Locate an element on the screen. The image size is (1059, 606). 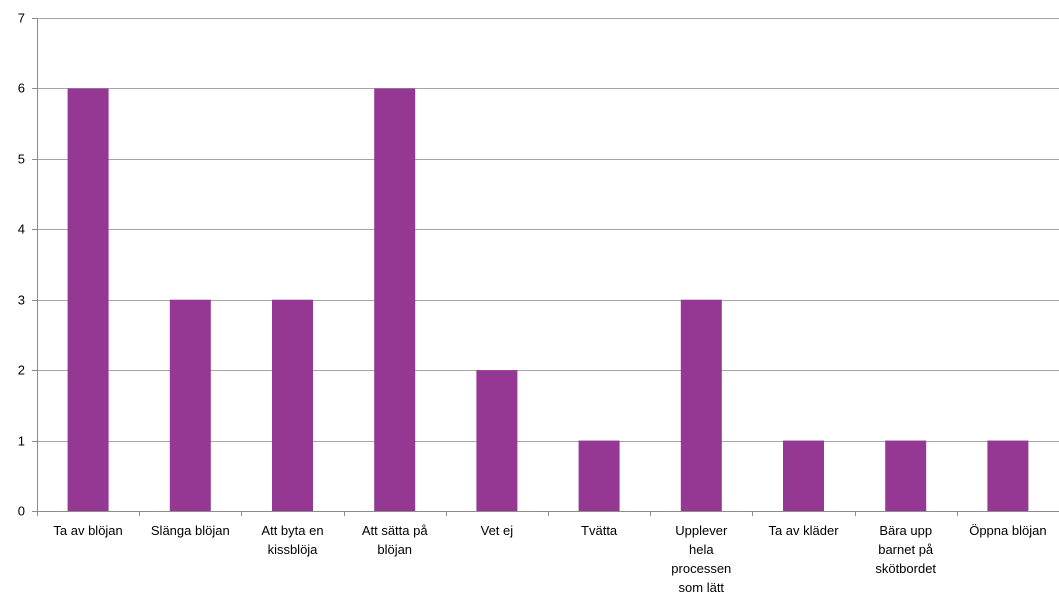
y-tick-label: 6 is located at coordinates (21, 88).